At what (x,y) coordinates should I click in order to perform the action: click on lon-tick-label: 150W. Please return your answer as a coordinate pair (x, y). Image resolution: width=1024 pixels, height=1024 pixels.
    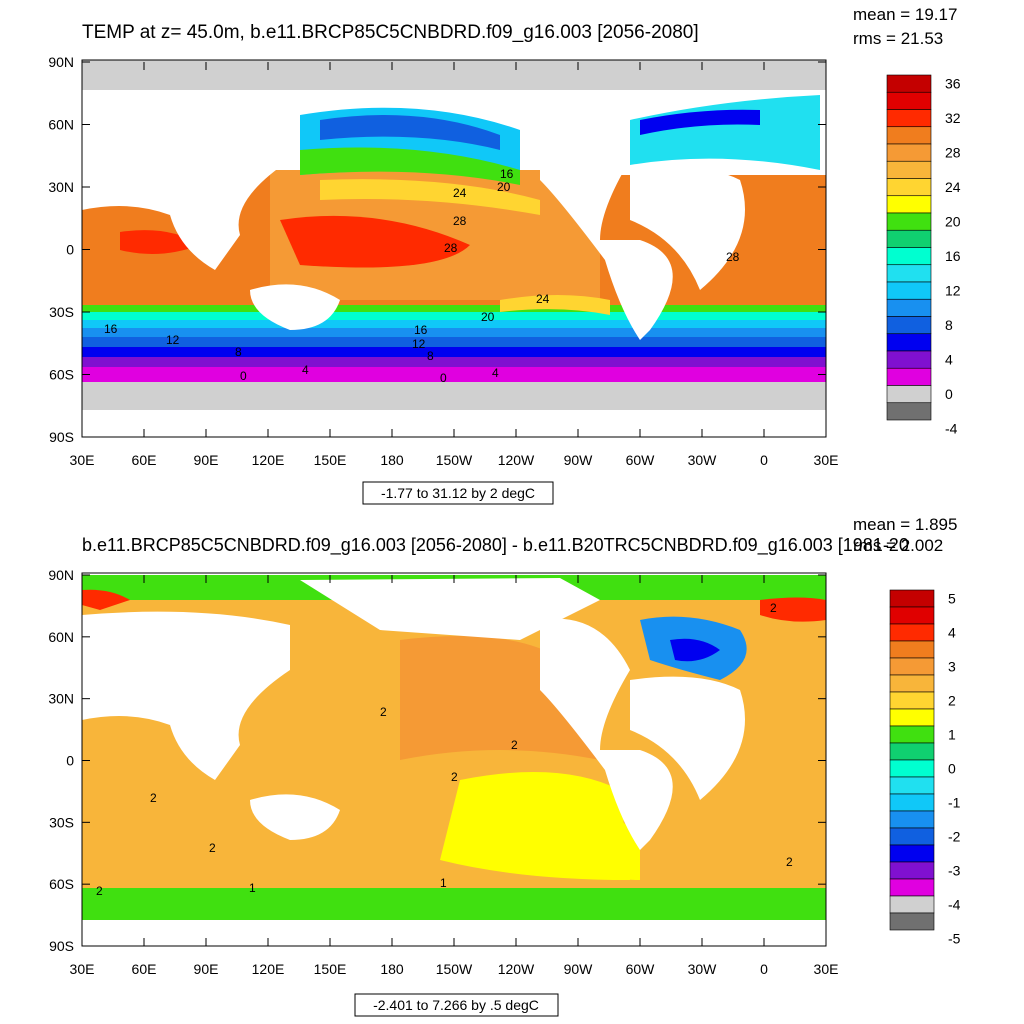
    Looking at the image, I should click on (454, 969).